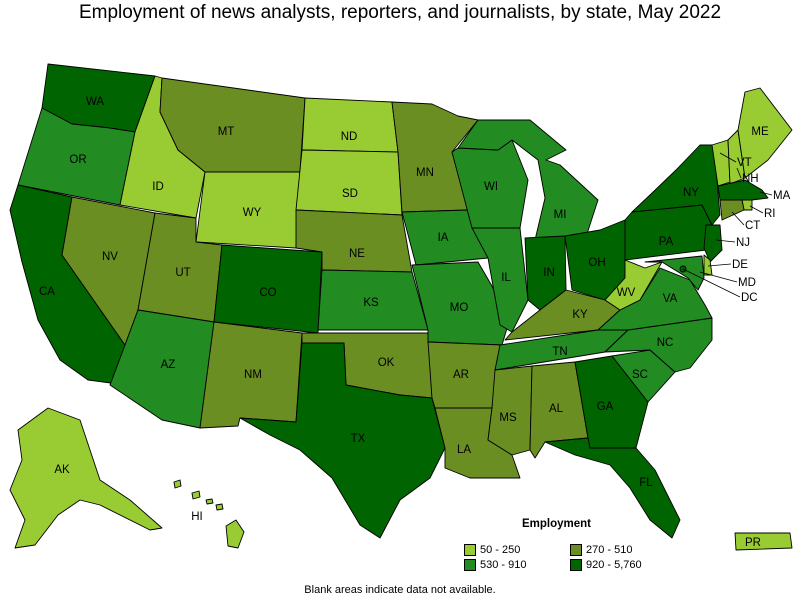 The height and width of the screenshot is (600, 800). Describe the element at coordinates (77, 160) in the screenshot. I see `label-OR: OR` at that location.